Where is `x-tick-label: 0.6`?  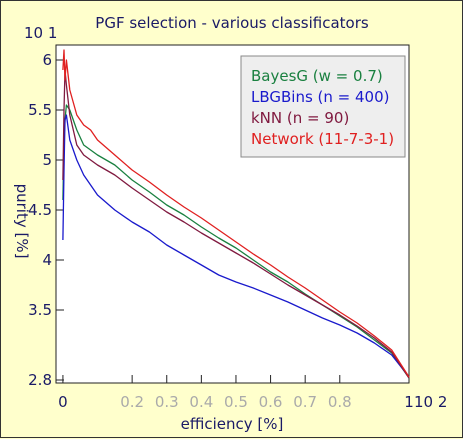 x-tick-label: 0.6 is located at coordinates (271, 402).